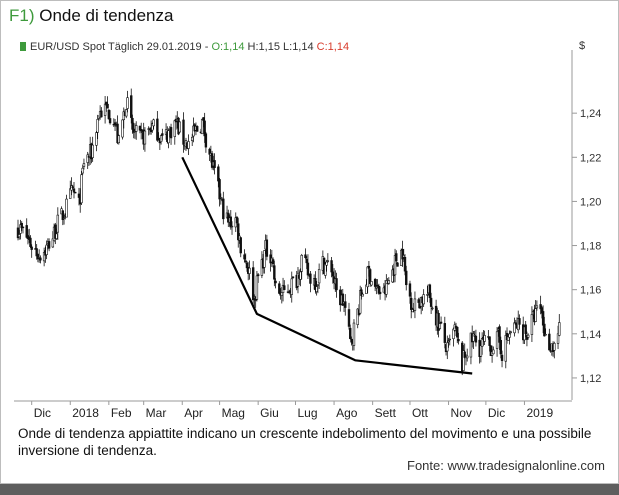 This screenshot has width=619, height=495. I want to click on x-tick-label: Sett, so click(386, 413).